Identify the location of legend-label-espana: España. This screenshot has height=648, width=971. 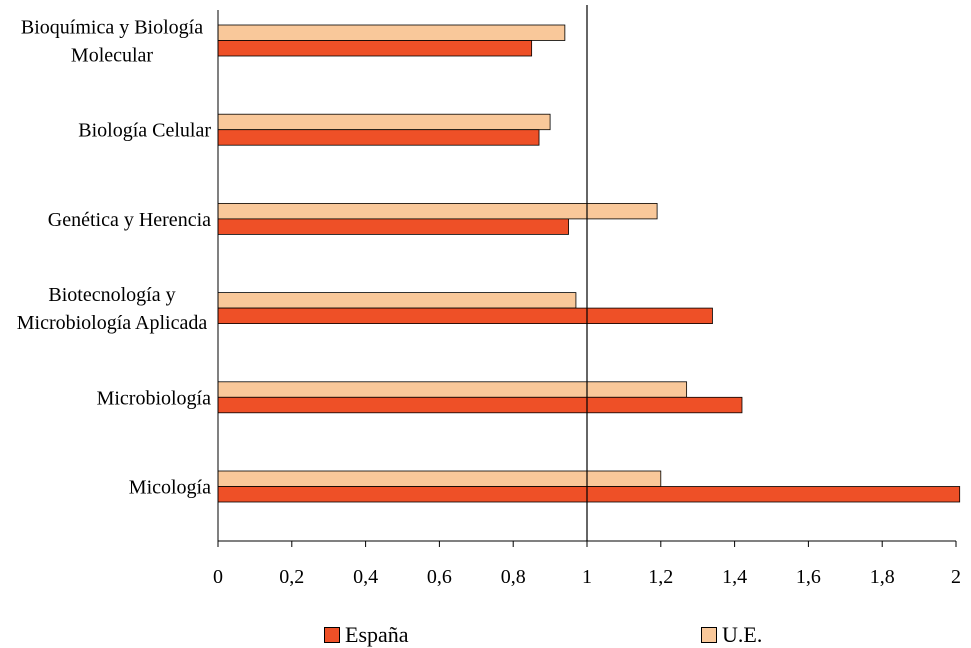
(377, 634).